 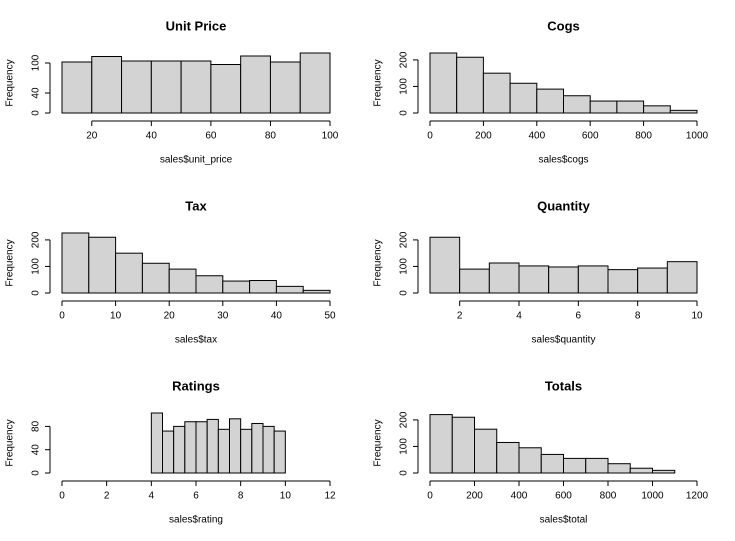 I want to click on x-tick-label: 2, so click(x=460, y=316).